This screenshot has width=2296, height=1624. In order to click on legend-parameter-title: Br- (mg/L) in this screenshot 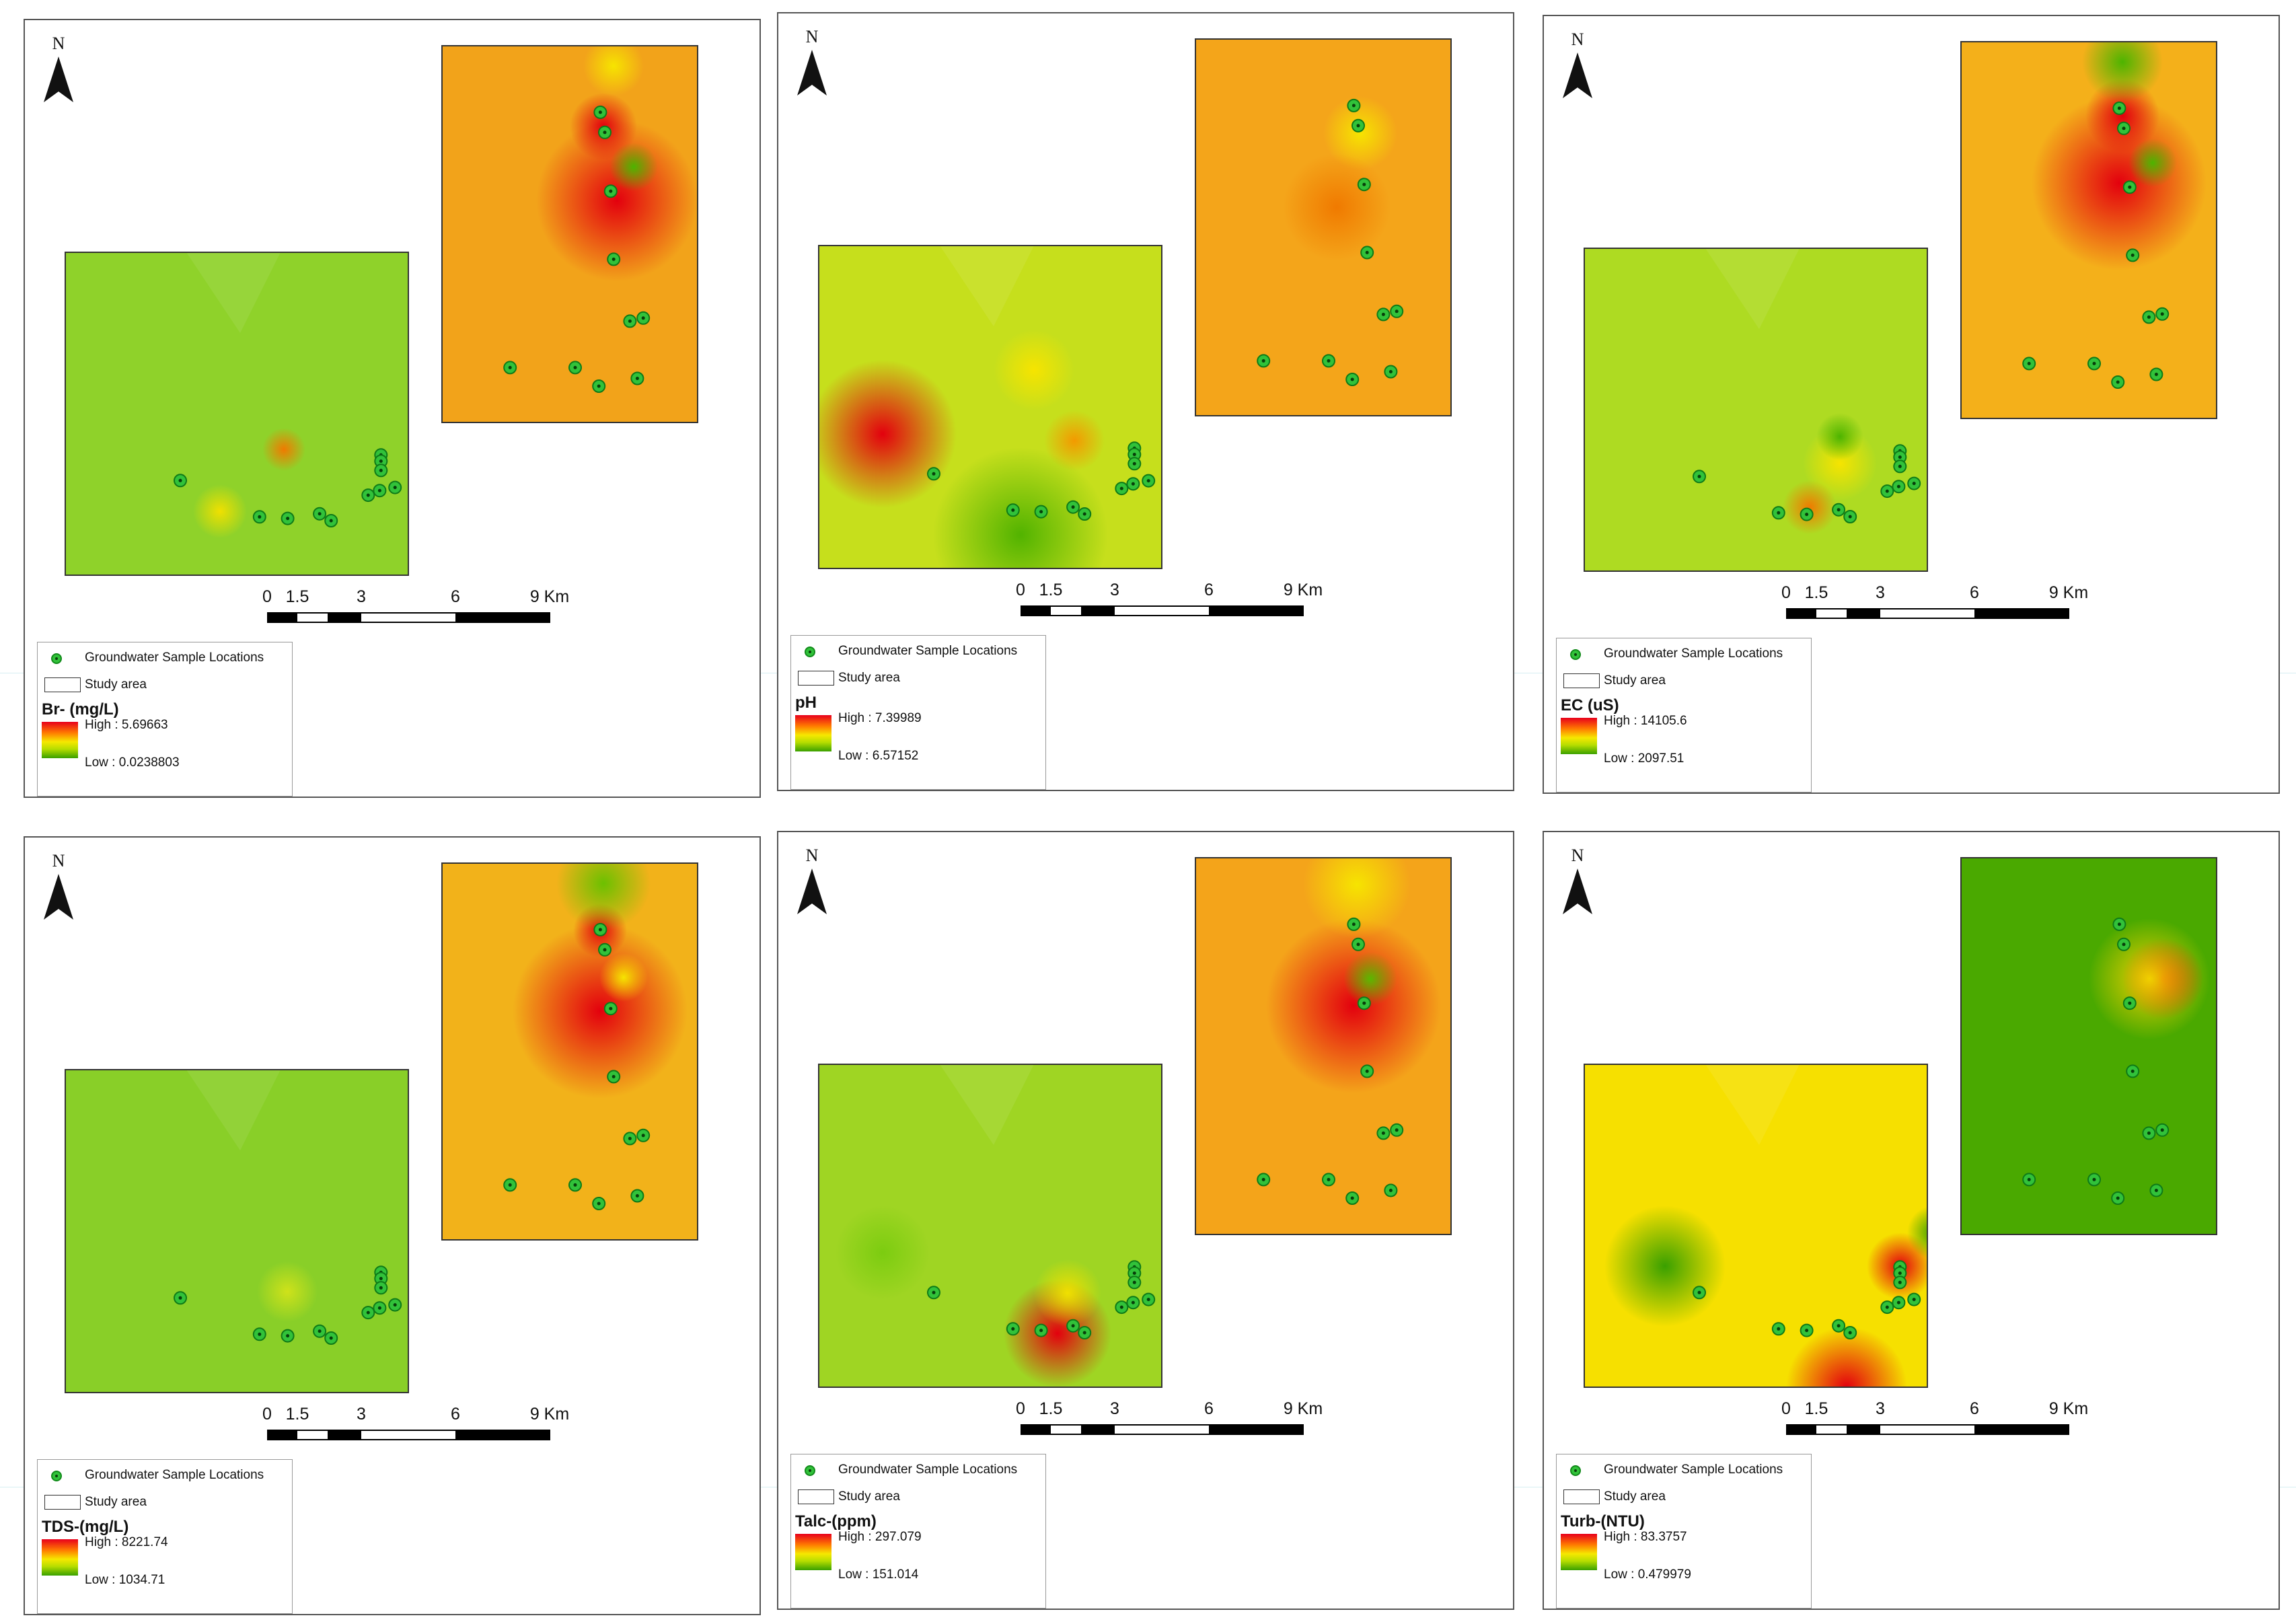, I will do `click(80, 709)`.